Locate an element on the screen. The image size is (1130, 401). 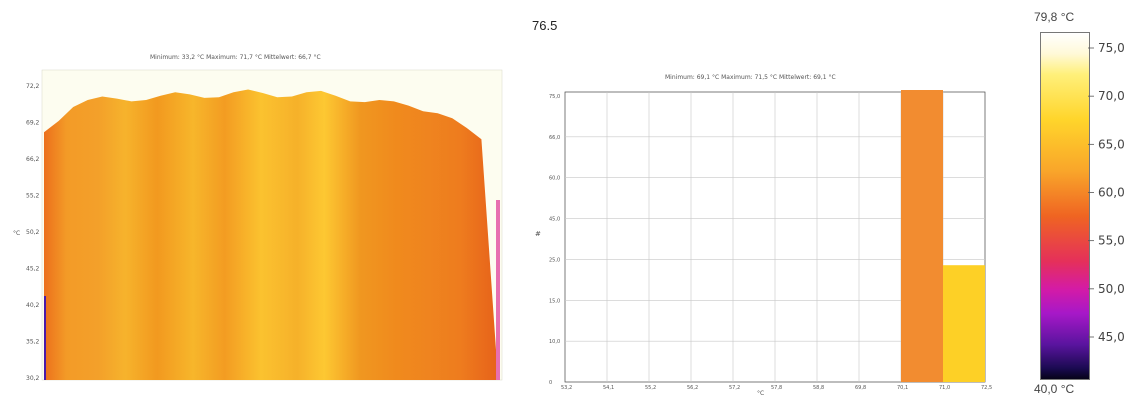
profile-y-tick: 69,2 is located at coordinates (33, 123).